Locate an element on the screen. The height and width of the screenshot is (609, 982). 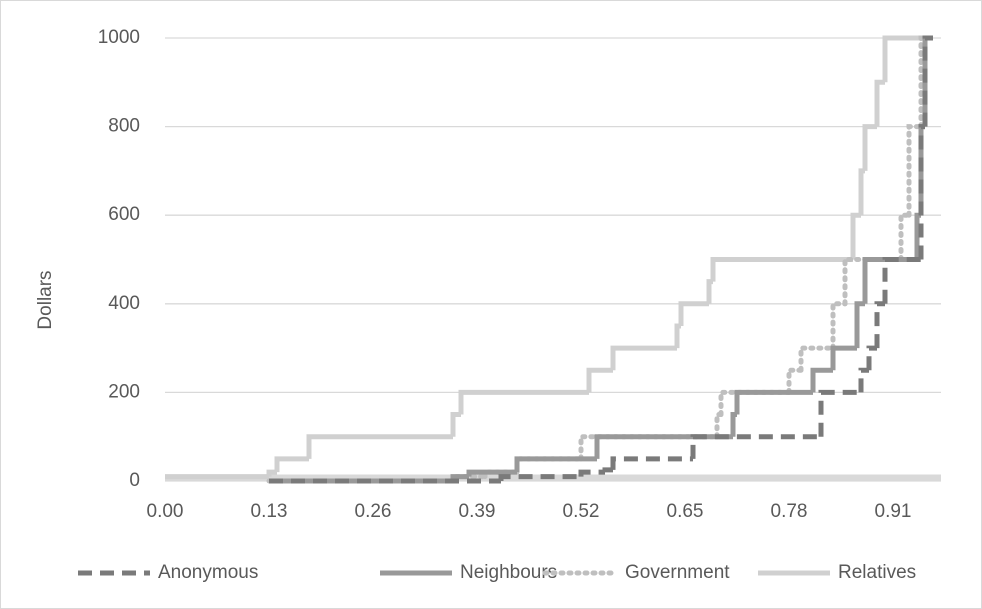
x-tick-label: 0.65 is located at coordinates (685, 511).